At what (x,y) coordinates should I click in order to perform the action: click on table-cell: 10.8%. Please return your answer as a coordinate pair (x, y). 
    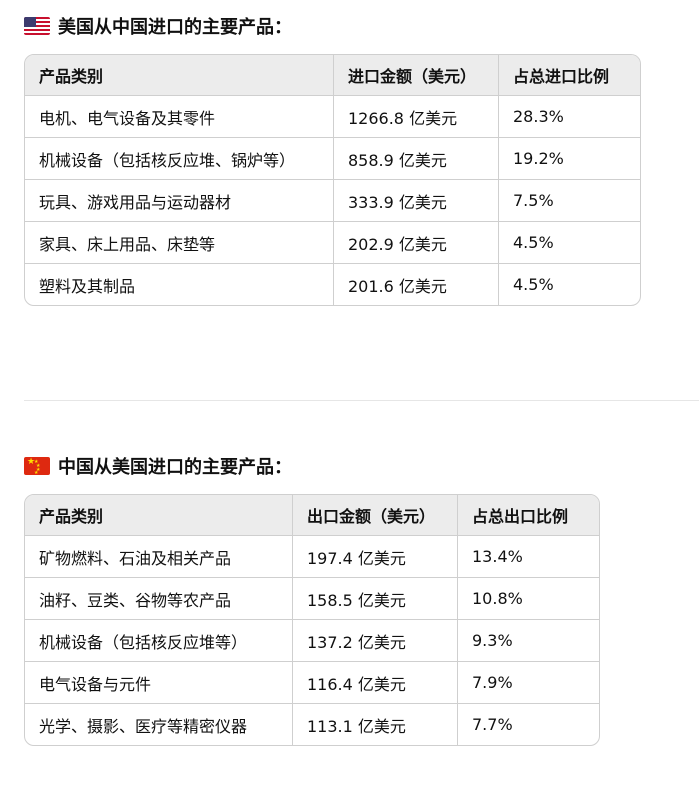
    Looking at the image, I should click on (528, 598).